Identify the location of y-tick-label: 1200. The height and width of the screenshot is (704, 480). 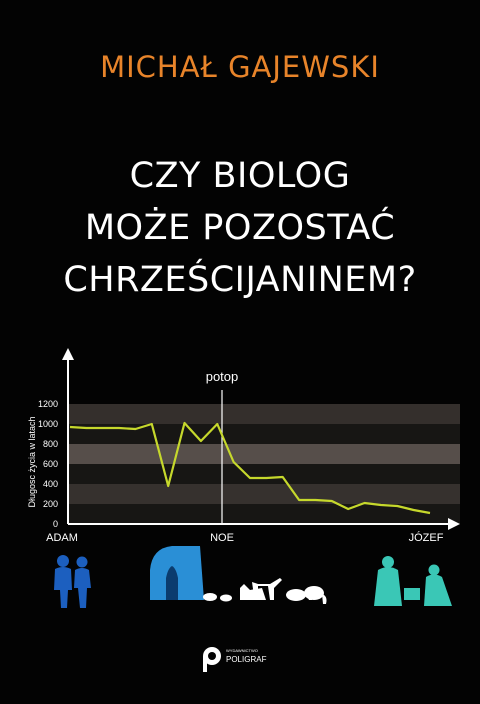
(48, 404).